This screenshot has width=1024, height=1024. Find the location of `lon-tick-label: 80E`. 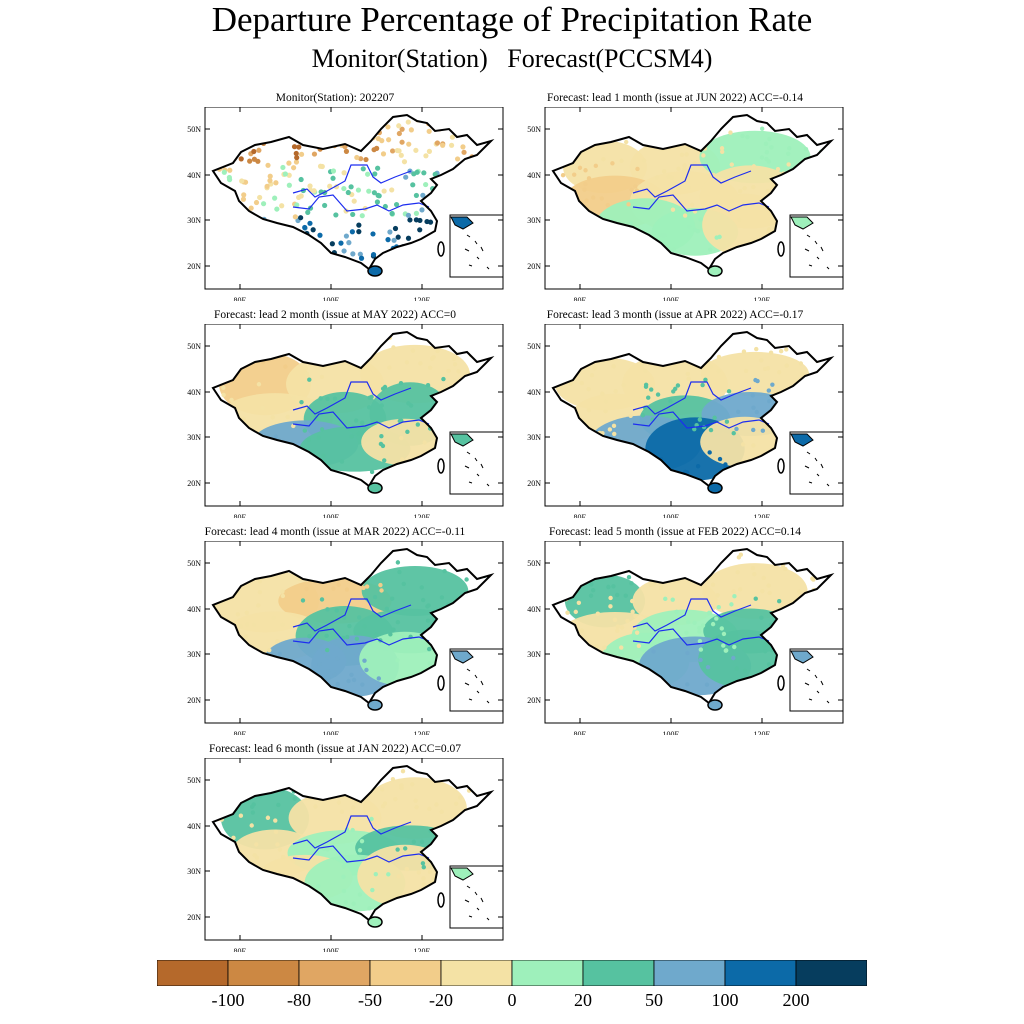

lon-tick-label: 80E is located at coordinates (580, 298).